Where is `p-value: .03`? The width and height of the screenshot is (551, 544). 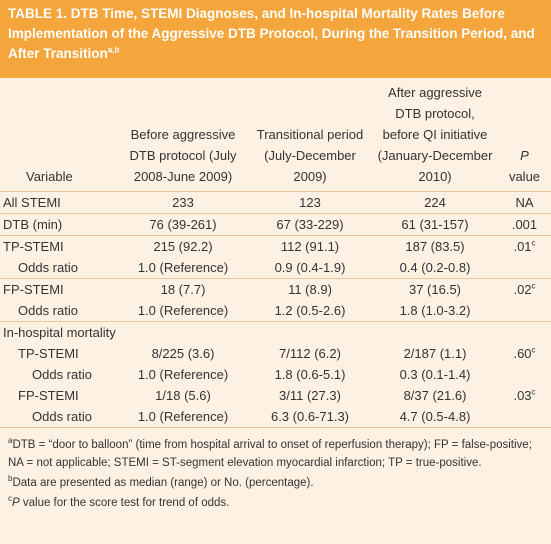
p-value: .03 is located at coordinates (522, 395).